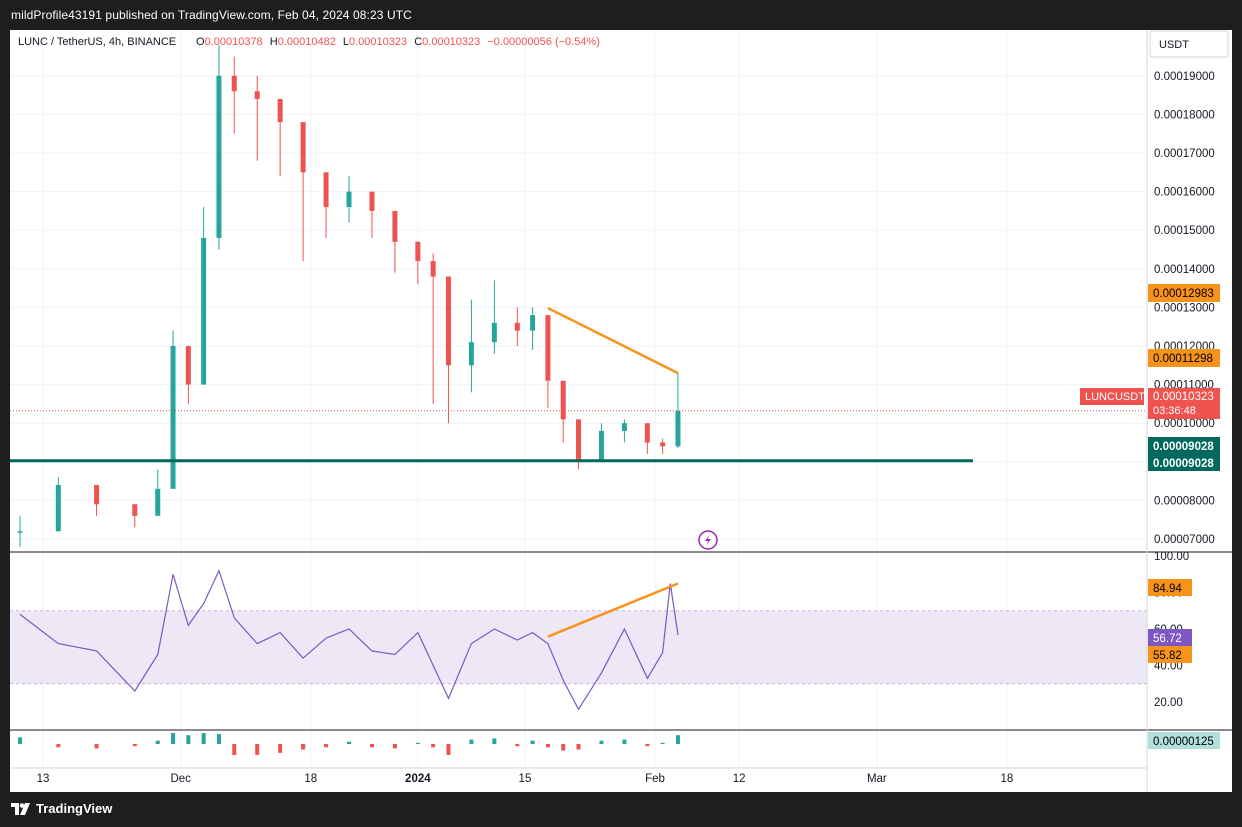 The width and height of the screenshot is (1242, 827). What do you see at coordinates (1183, 294) in the screenshot?
I see `svg-text: 0.00012983` at bounding box center [1183, 294].